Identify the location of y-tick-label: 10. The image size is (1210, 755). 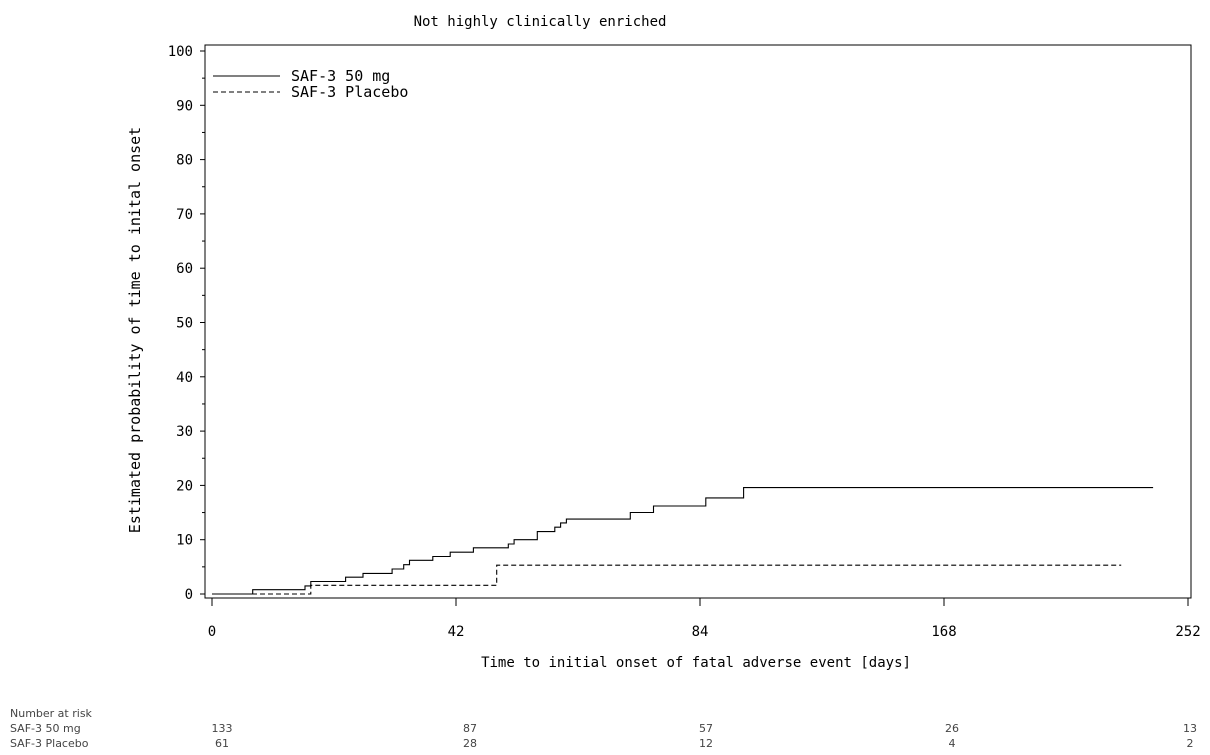
(184, 541).